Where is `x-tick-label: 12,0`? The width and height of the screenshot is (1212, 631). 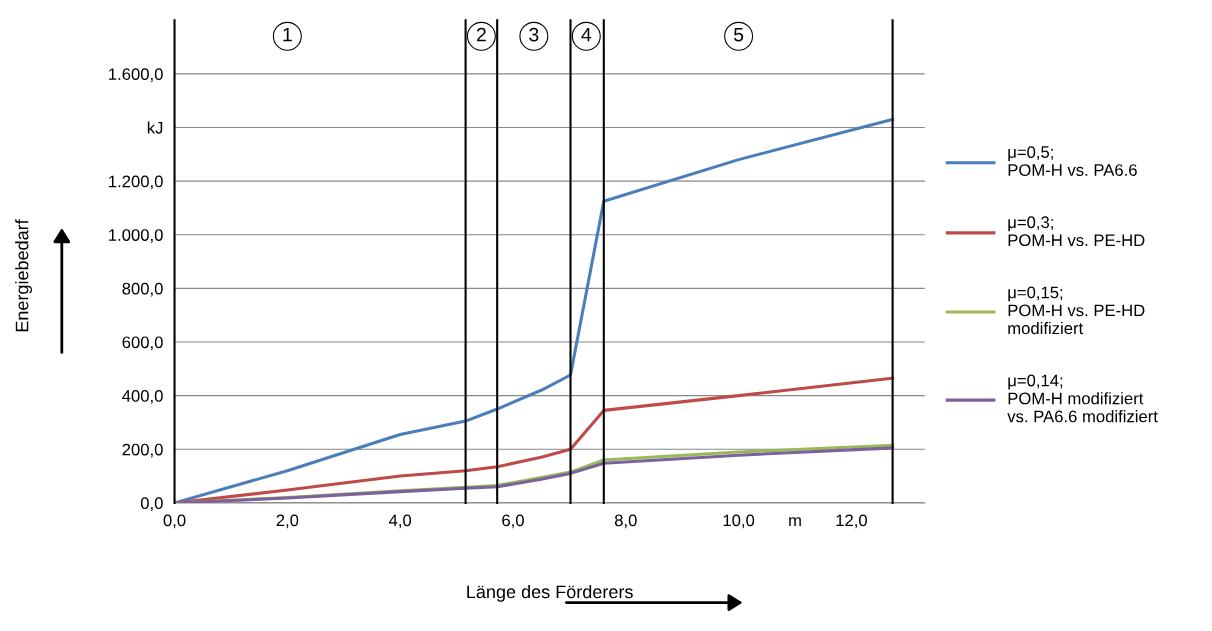 x-tick-label: 12,0 is located at coordinates (851, 521).